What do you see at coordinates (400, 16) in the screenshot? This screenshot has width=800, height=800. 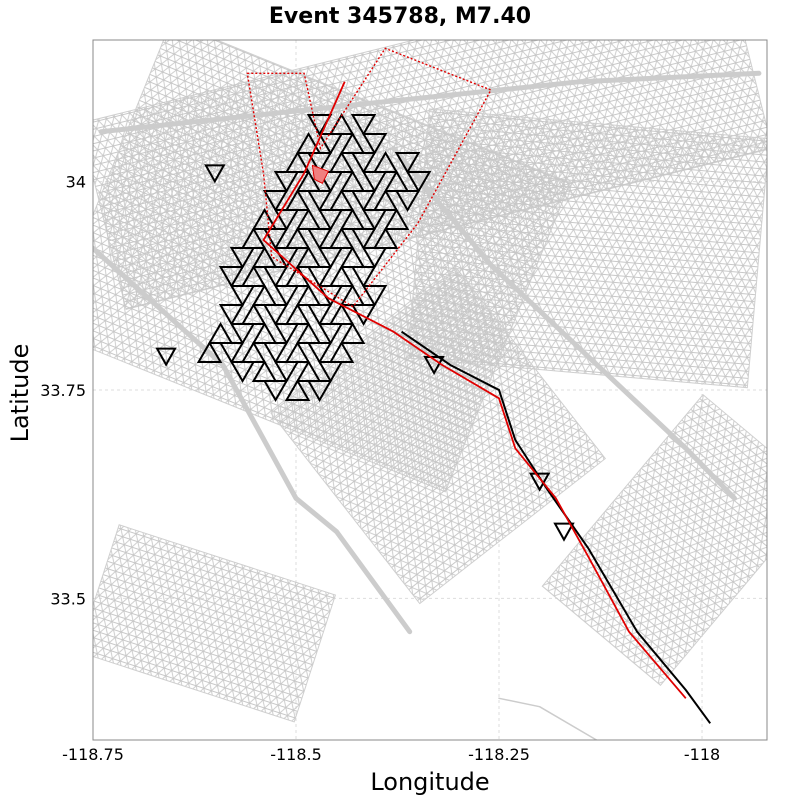 I see `chart-title: Event 345788, M7.40` at bounding box center [400, 16].